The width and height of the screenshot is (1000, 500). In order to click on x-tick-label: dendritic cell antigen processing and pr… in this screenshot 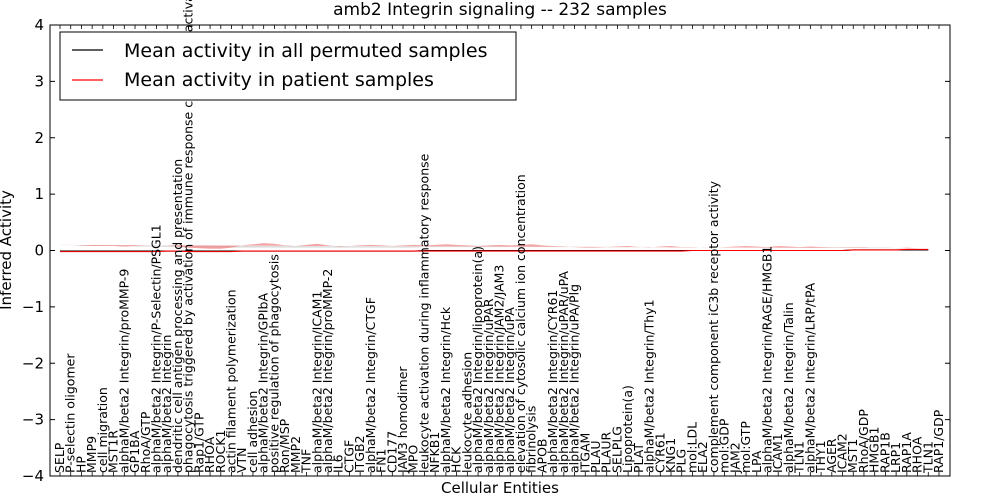, I will do `click(177, 316)`.